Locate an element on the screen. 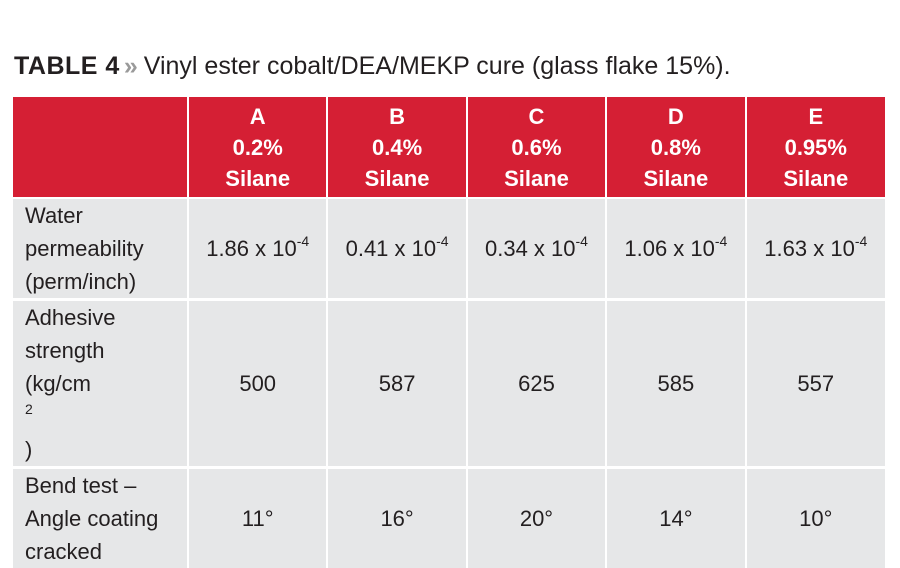  row-label-line: permeability is located at coordinates (106, 248).